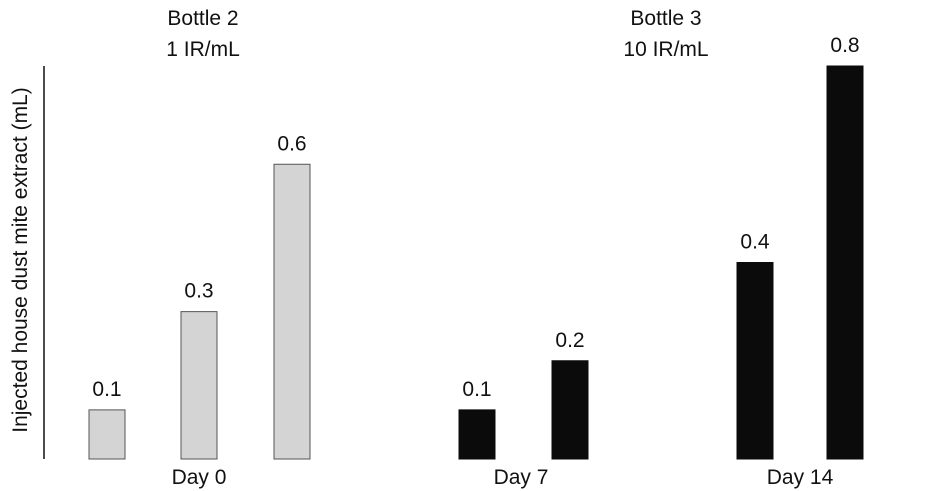 This screenshot has width=951, height=491. I want to click on x-tick-label: Day 0, so click(199, 477).